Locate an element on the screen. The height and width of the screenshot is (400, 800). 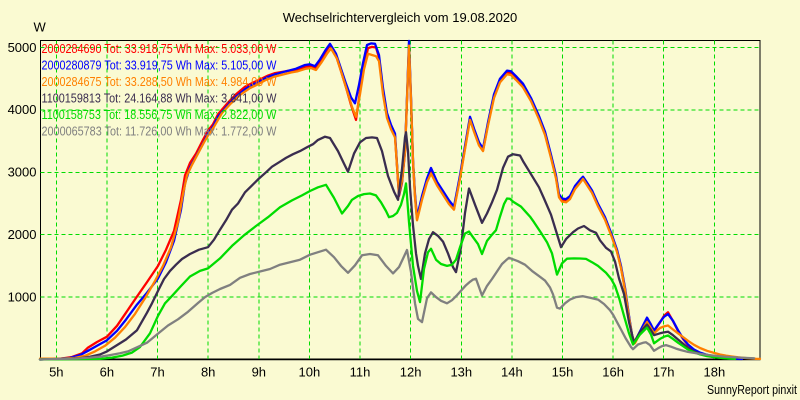
svg-text: 9h is located at coordinates (259, 372).